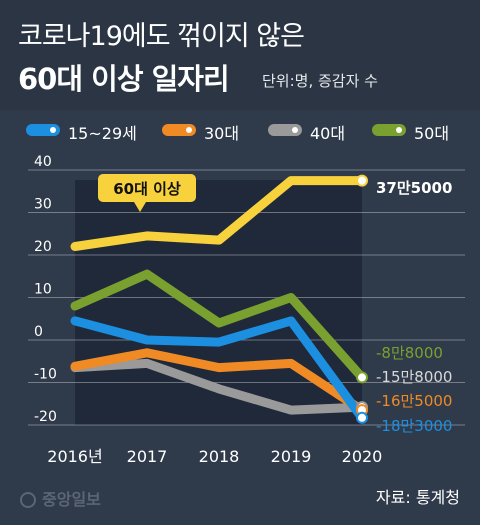 The width and height of the screenshot is (480, 525). Describe the element at coordinates (409, 353) in the screenshot. I see `end-label: -8만8000` at that location.